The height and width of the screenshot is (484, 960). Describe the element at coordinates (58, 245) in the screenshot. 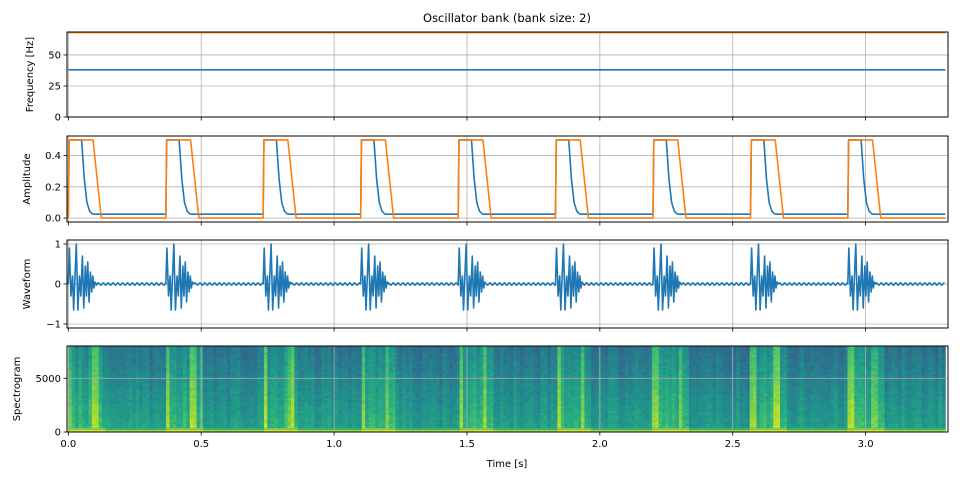

I see `y-tick-label: 1` at that location.